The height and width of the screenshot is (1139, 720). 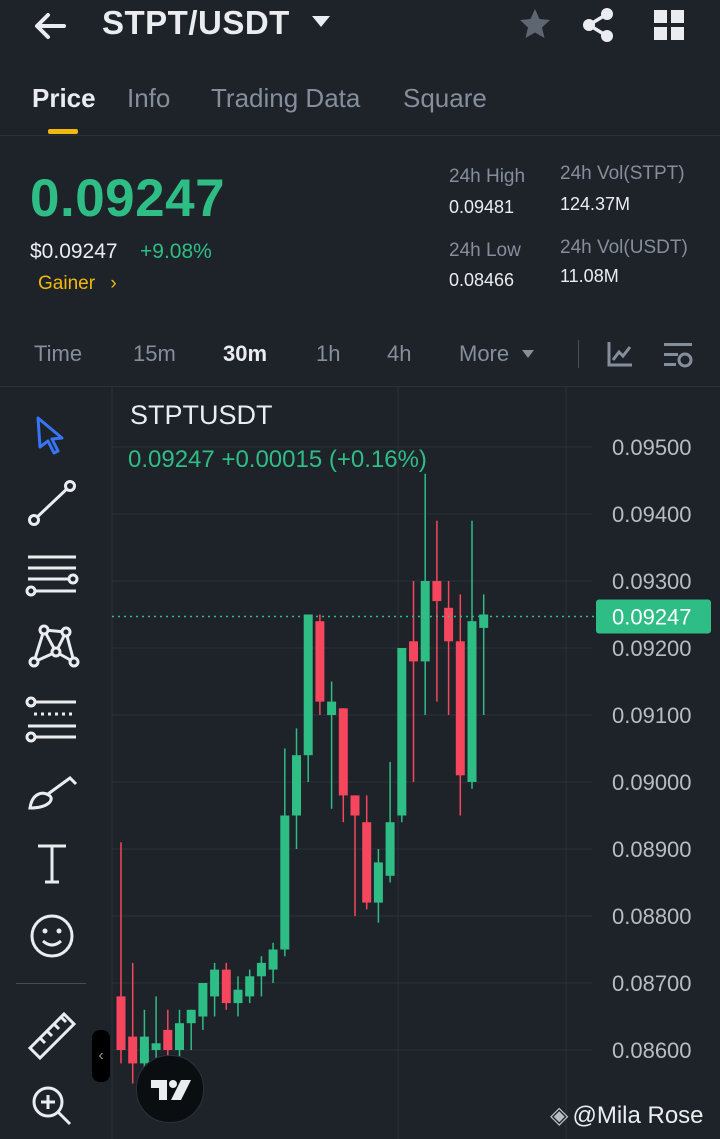 What do you see at coordinates (154, 353) in the screenshot?
I see `interval-15m: 15m` at bounding box center [154, 353].